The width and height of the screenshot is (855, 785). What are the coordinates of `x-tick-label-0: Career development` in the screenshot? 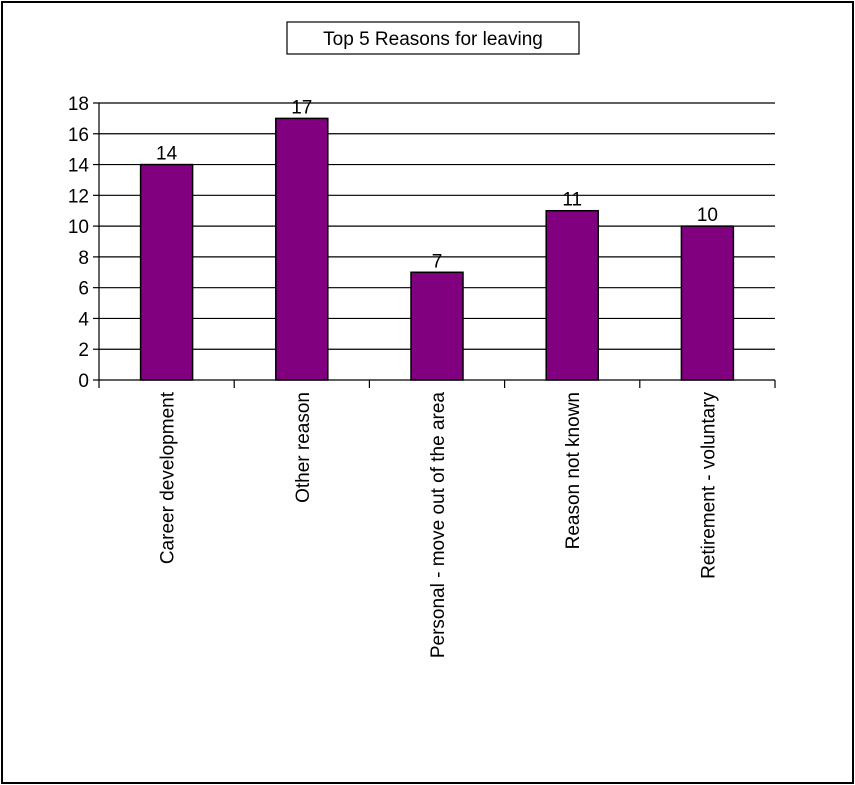 It's located at (168, 477).